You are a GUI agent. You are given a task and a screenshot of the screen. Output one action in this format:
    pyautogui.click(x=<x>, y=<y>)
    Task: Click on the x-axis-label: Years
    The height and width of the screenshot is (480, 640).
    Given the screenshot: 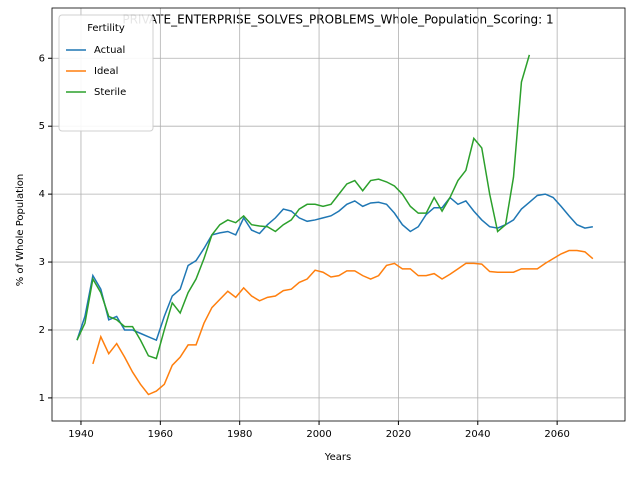 What is the action you would take?
    pyautogui.click(x=337, y=457)
    